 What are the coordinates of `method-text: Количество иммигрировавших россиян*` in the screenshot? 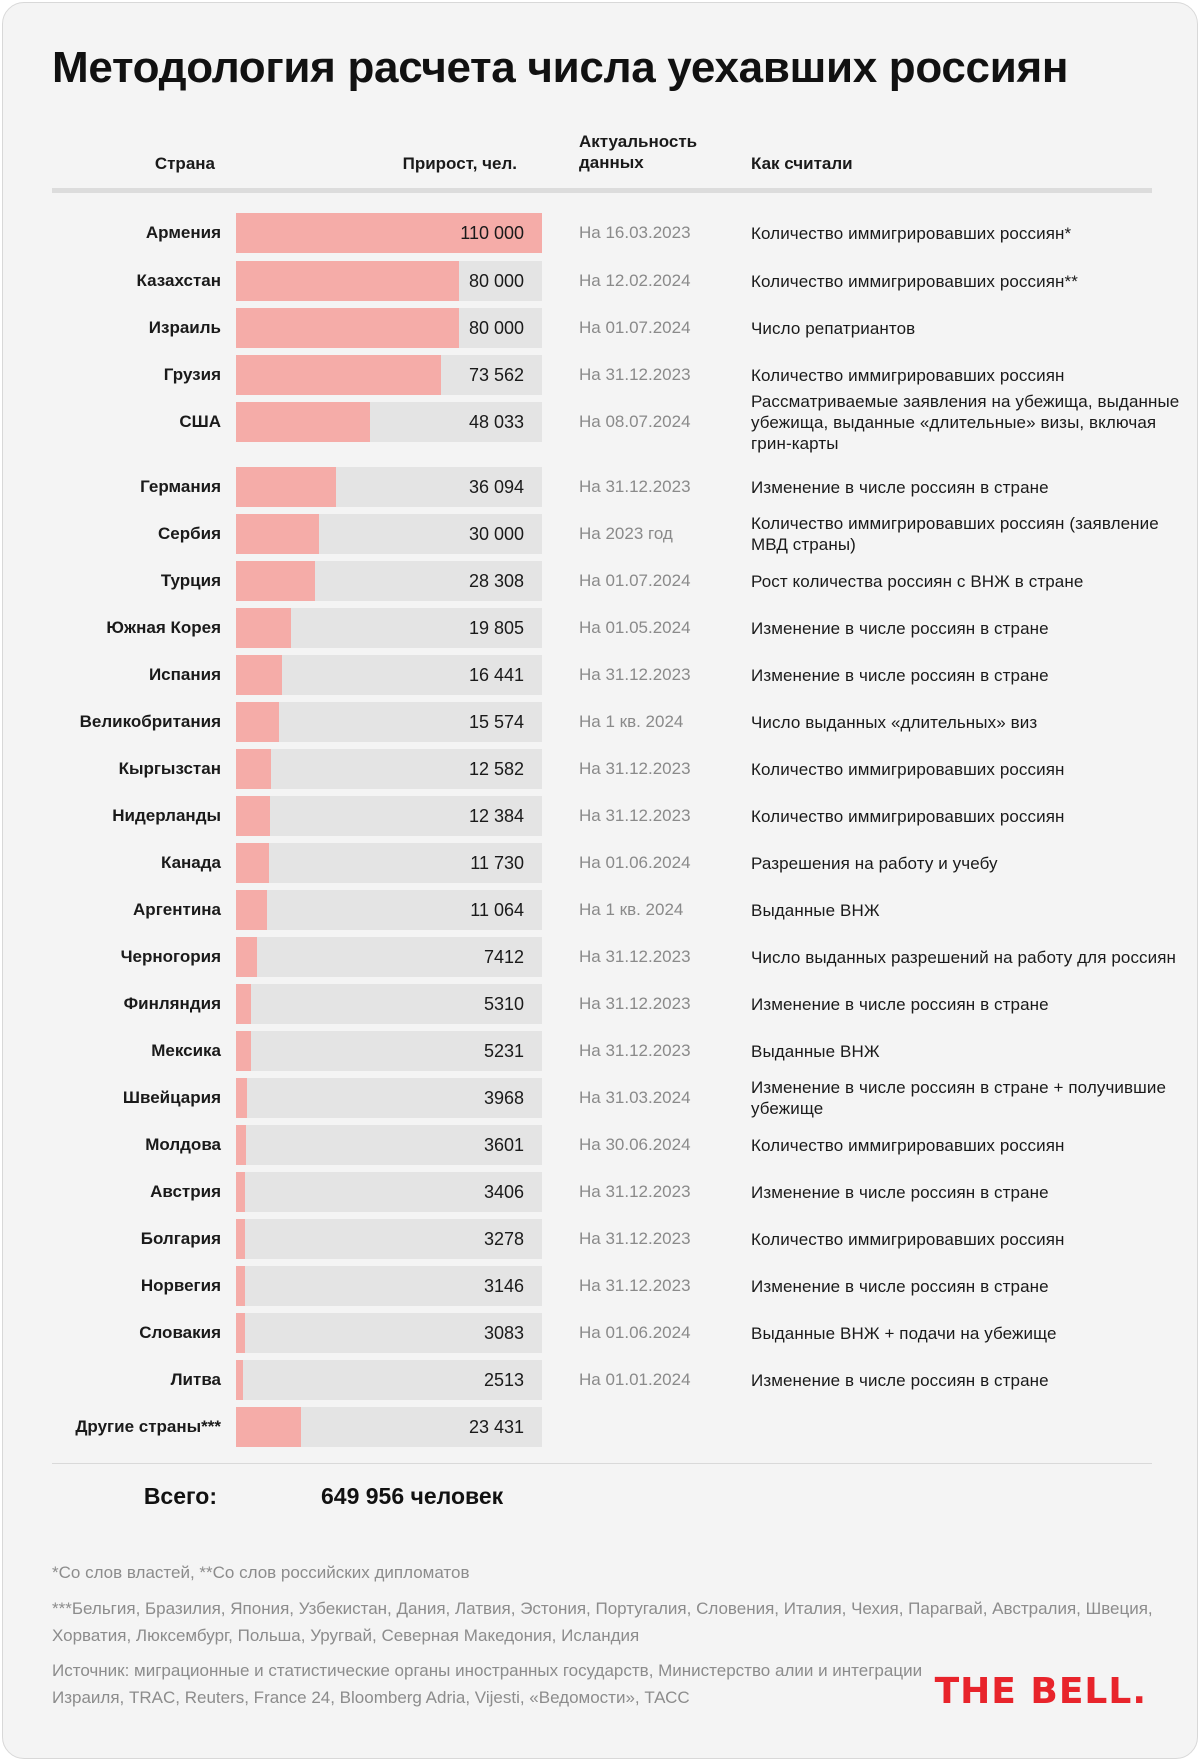 It's located at (911, 233).